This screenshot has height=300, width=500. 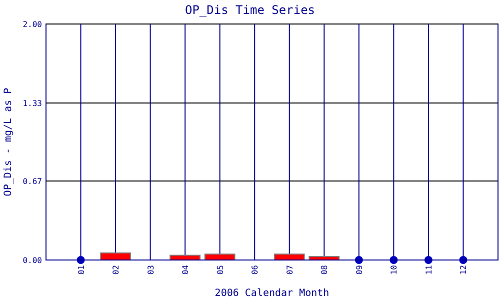 What do you see at coordinates (250, 10) in the screenshot?
I see `chart-title: OP_Dis Time Series` at bounding box center [250, 10].